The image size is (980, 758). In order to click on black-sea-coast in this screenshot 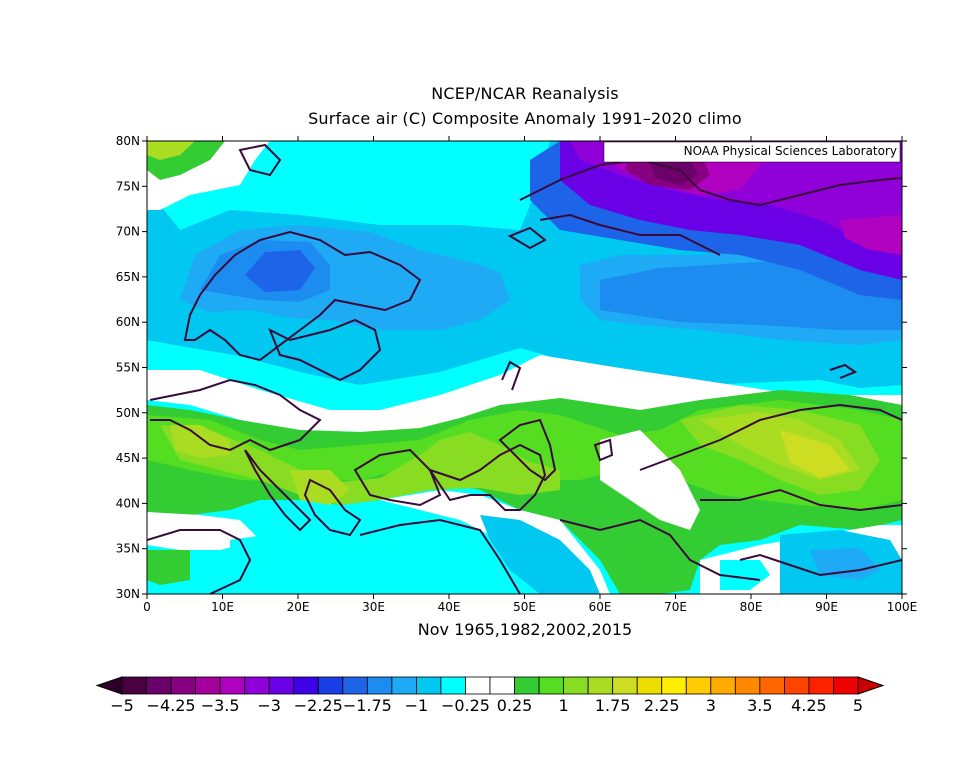, I will do `click(397, 477)`.